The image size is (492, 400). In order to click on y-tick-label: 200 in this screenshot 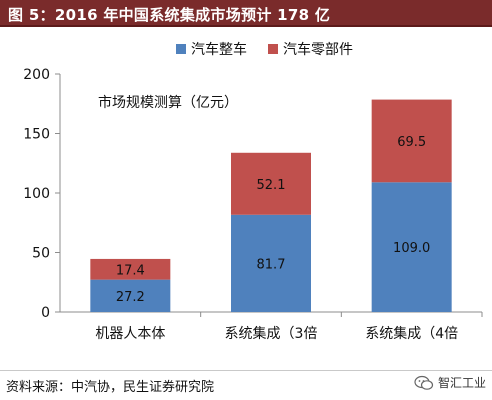, I will do `click(36, 75)`.